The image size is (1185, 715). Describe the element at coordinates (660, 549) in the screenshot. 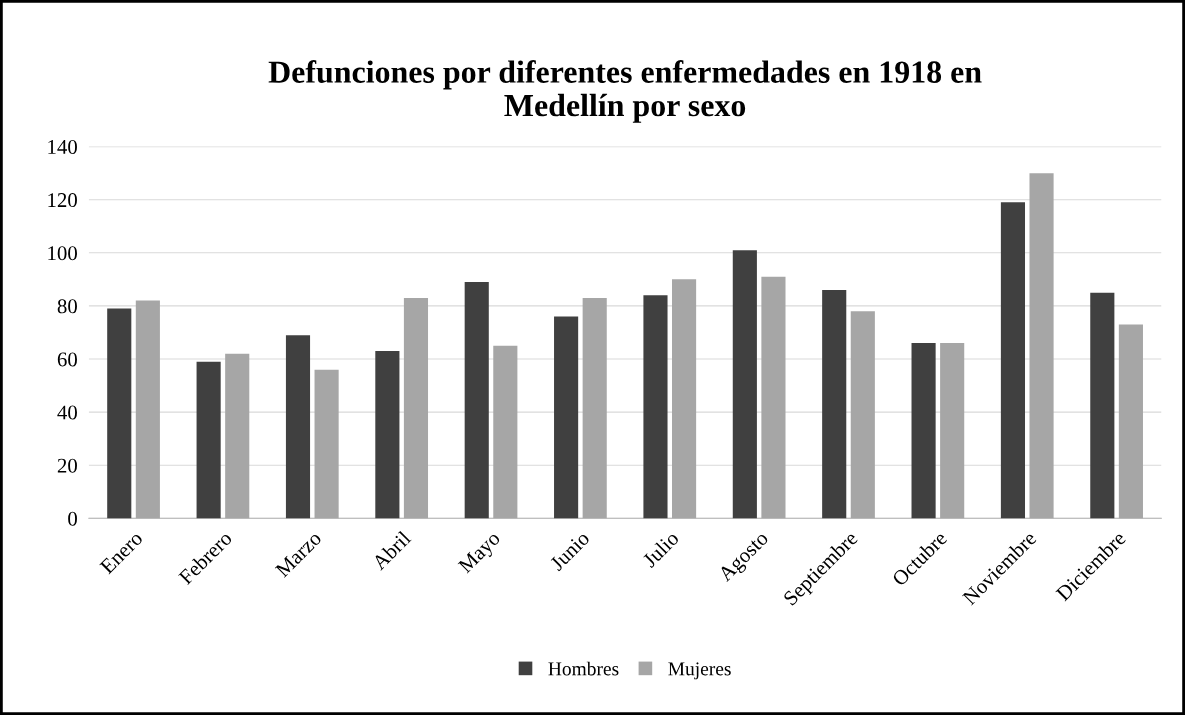

I see `x-tick-label: Julio` at that location.